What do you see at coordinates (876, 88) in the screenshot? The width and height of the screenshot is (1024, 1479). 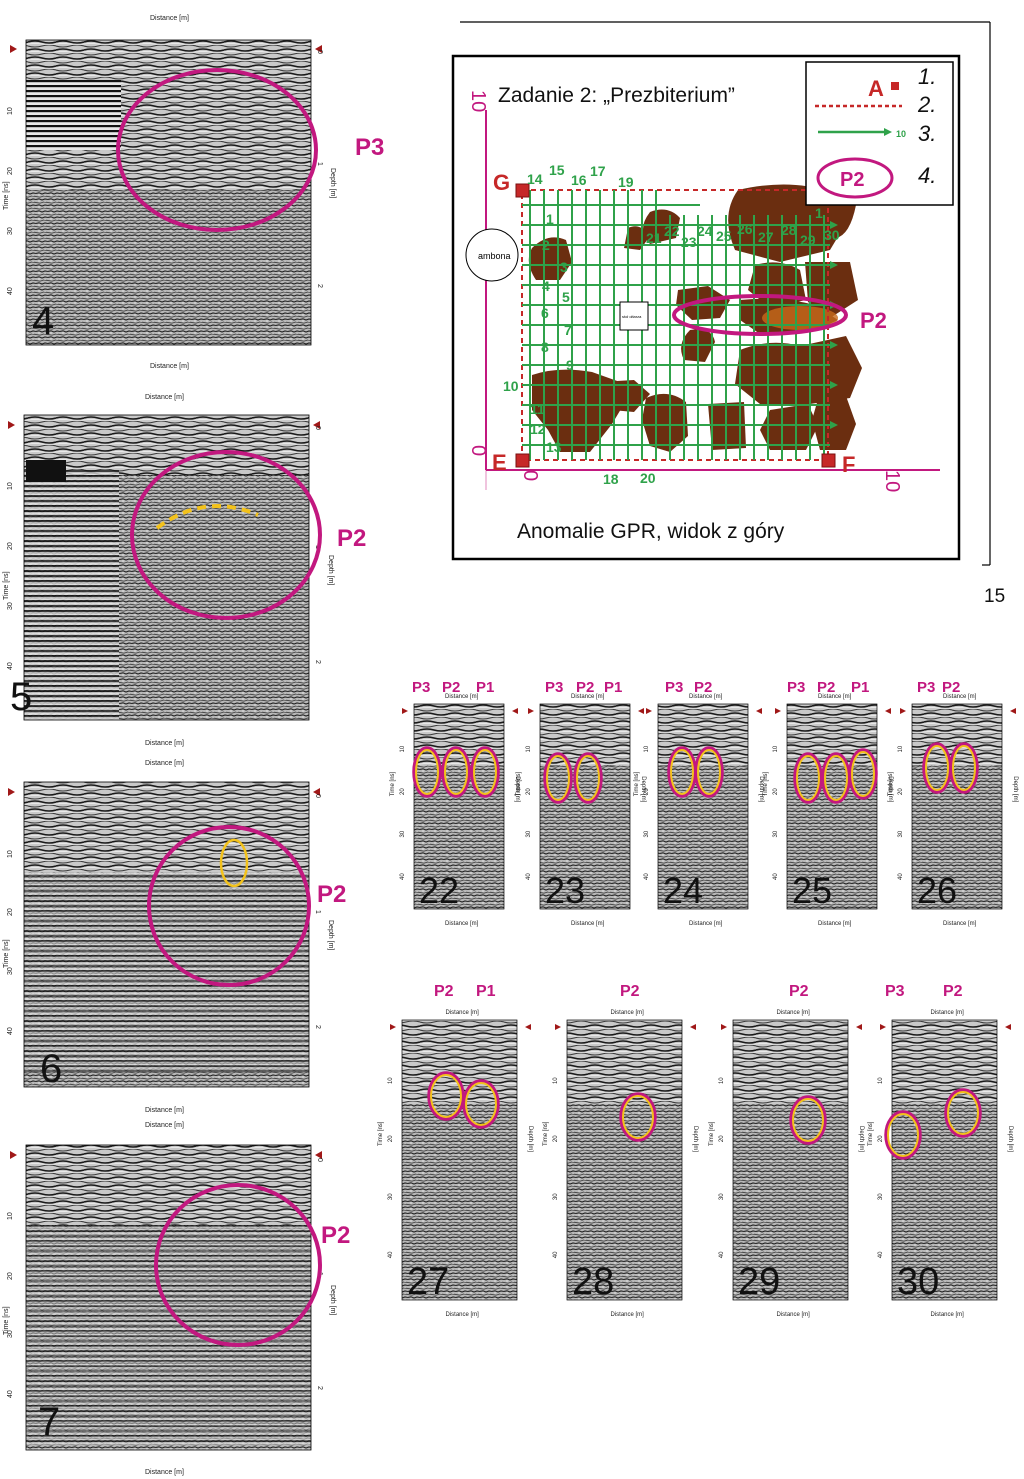 I see `legend-marker-a: A` at bounding box center [876, 88].